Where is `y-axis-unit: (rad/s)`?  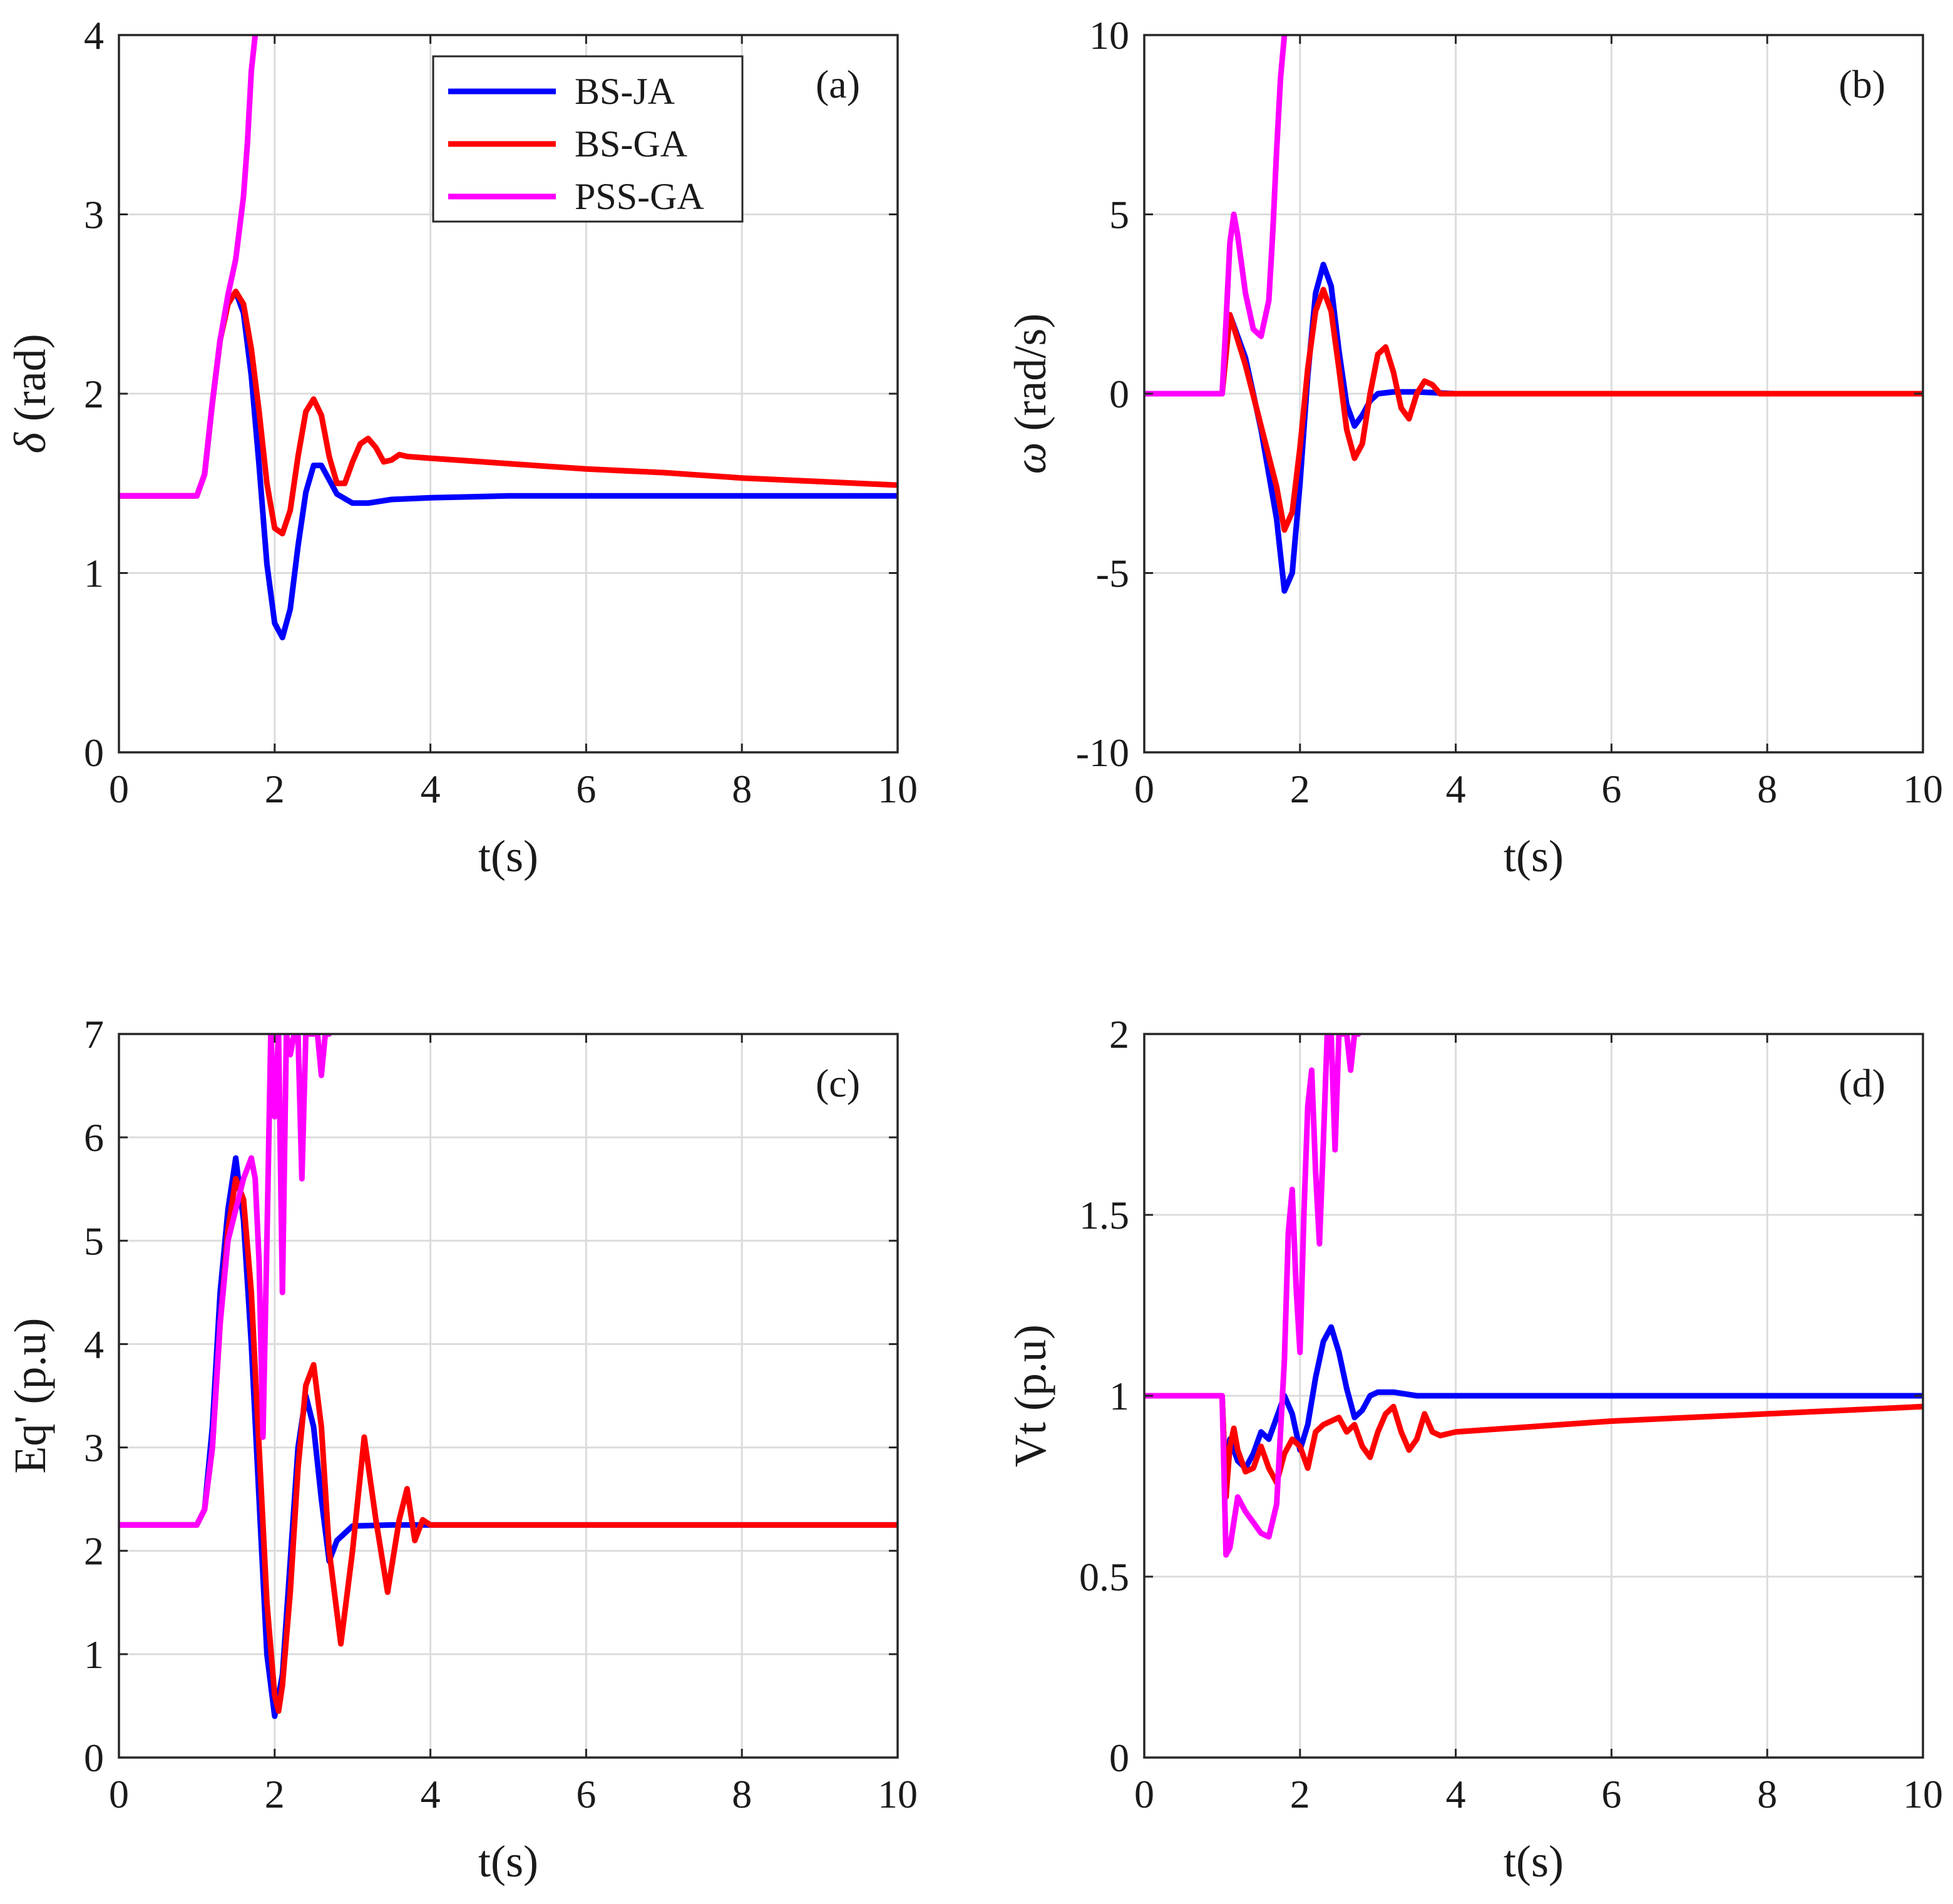 y-axis-unit: (rad/s) is located at coordinates (1030, 378).